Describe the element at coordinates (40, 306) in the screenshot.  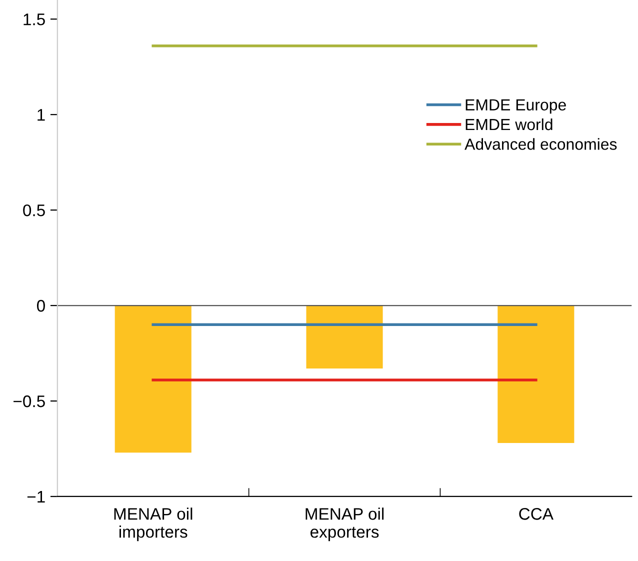
I see `y-tick-label: 0` at that location.